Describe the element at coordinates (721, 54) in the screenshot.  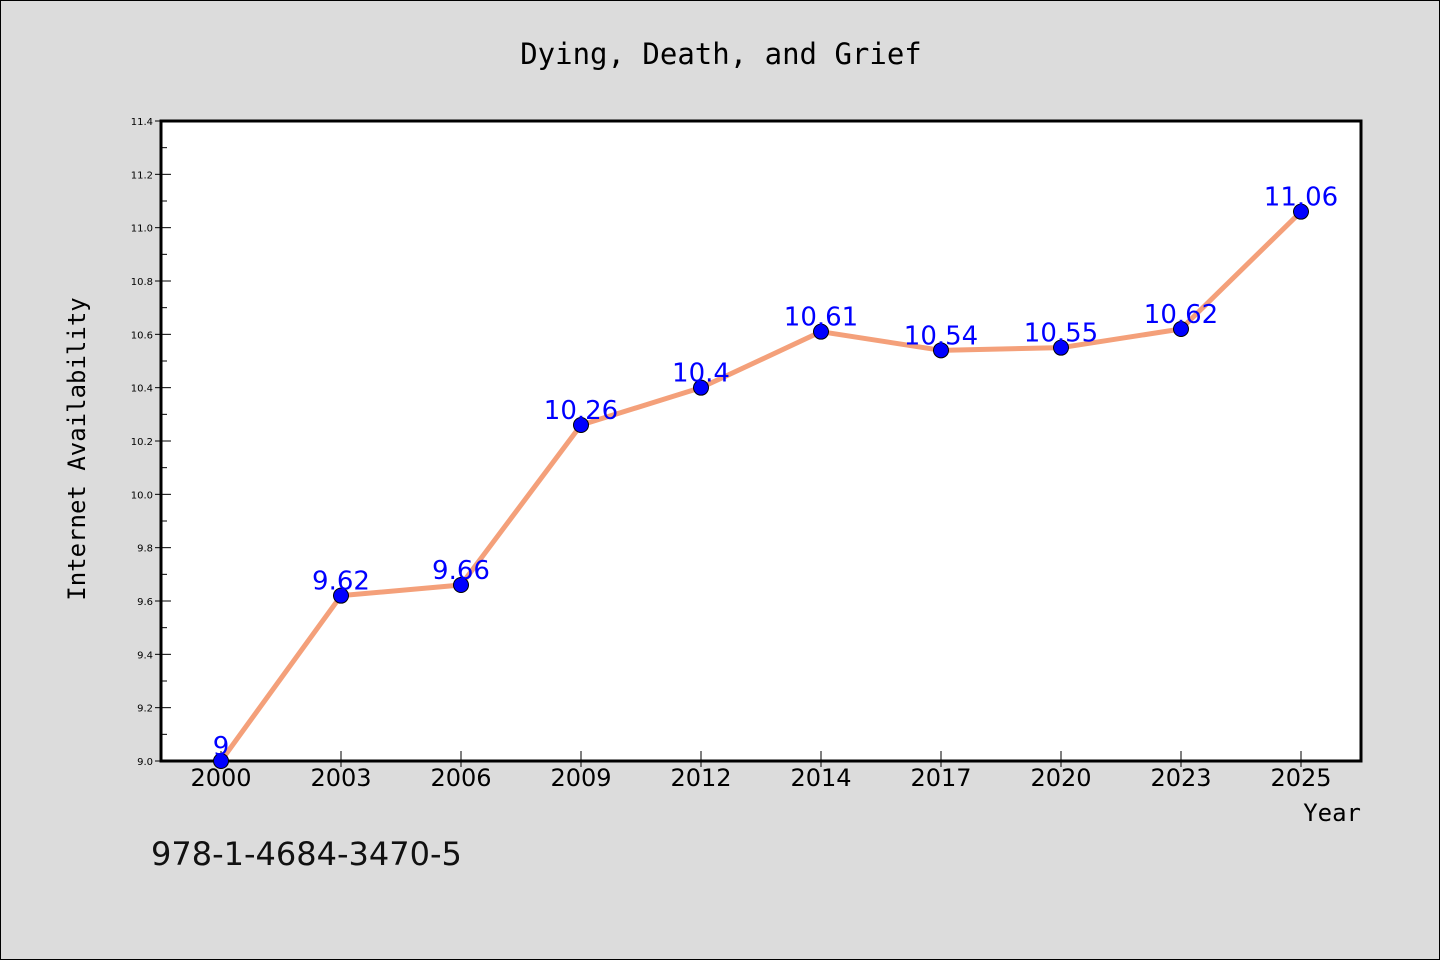
I see `chart-title: Dying, Death, and Grief` at that location.